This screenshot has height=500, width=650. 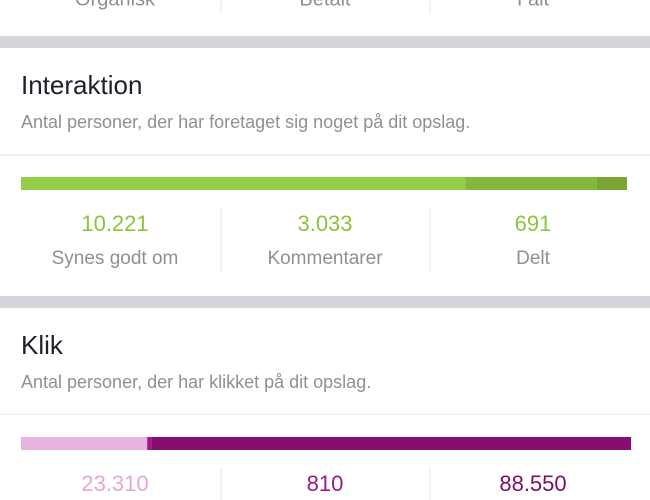 I want to click on stat-value: 691, so click(x=533, y=223).